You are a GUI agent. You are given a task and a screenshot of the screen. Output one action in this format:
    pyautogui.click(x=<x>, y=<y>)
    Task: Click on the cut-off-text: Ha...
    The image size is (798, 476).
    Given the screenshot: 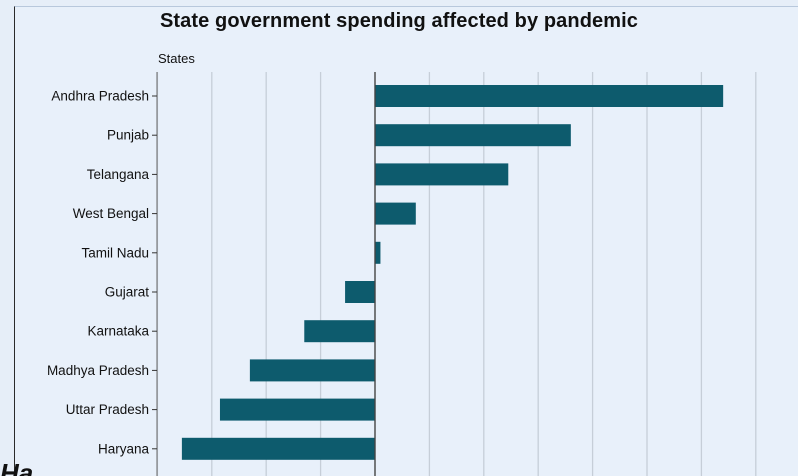 What is the action you would take?
    pyautogui.click(x=27, y=467)
    